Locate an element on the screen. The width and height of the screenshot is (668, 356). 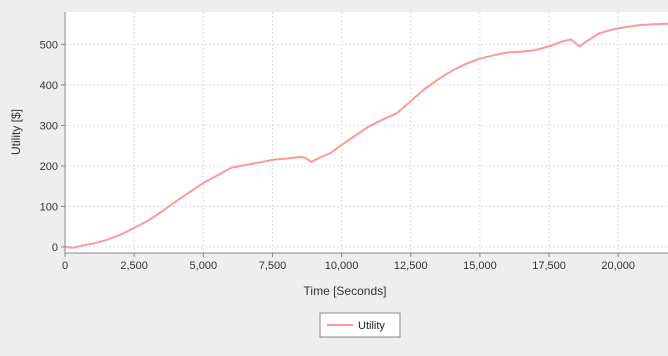
x-tick-label: 5,000 is located at coordinates (204, 266).